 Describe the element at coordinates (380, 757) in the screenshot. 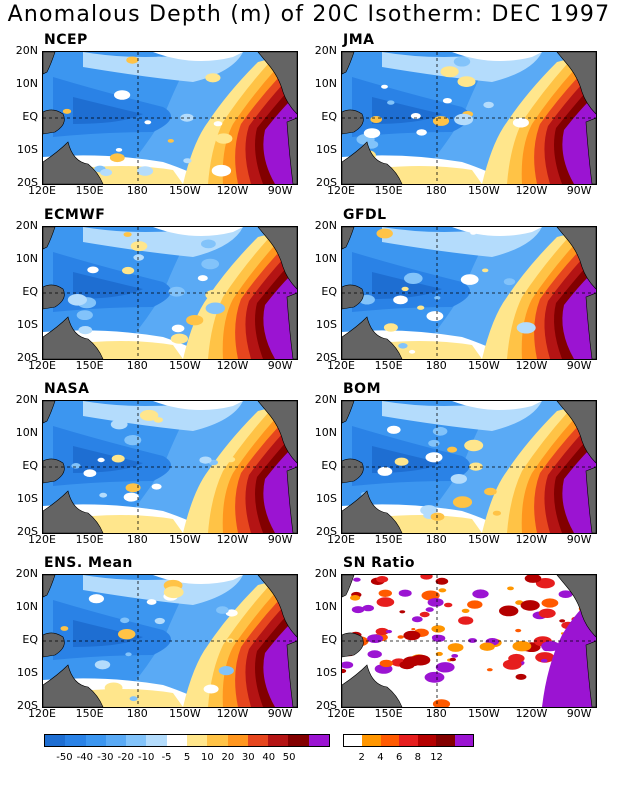

I see `colorbar-label: 4` at that location.